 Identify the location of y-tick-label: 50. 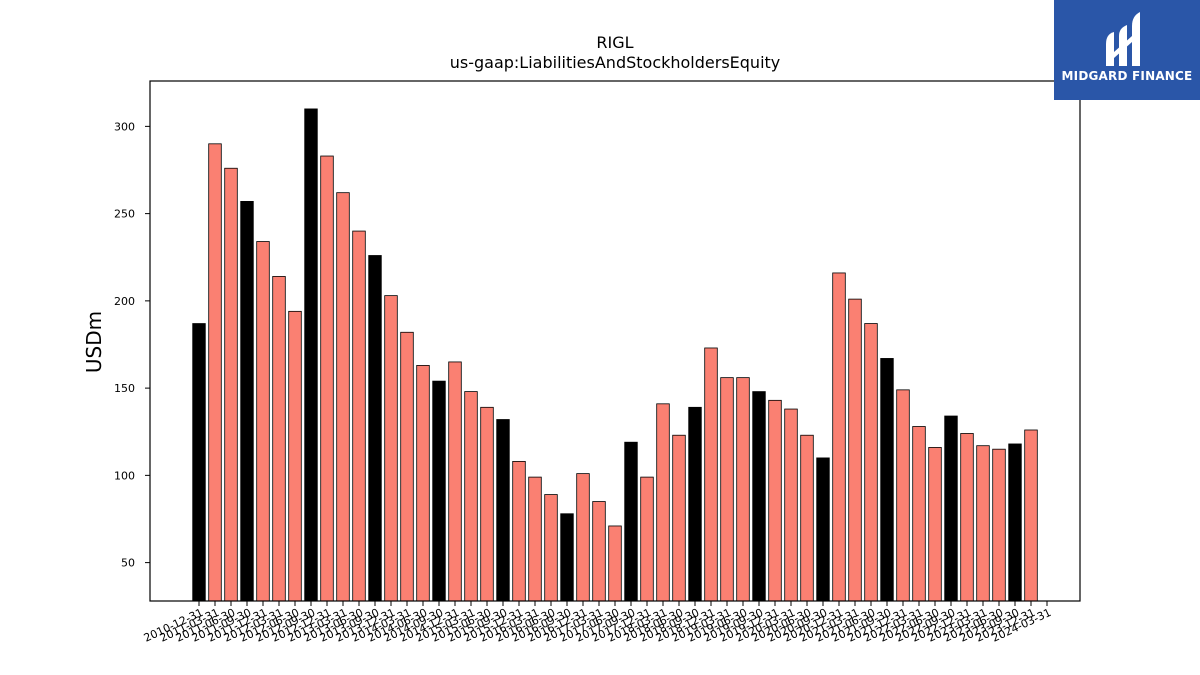
(128, 563).